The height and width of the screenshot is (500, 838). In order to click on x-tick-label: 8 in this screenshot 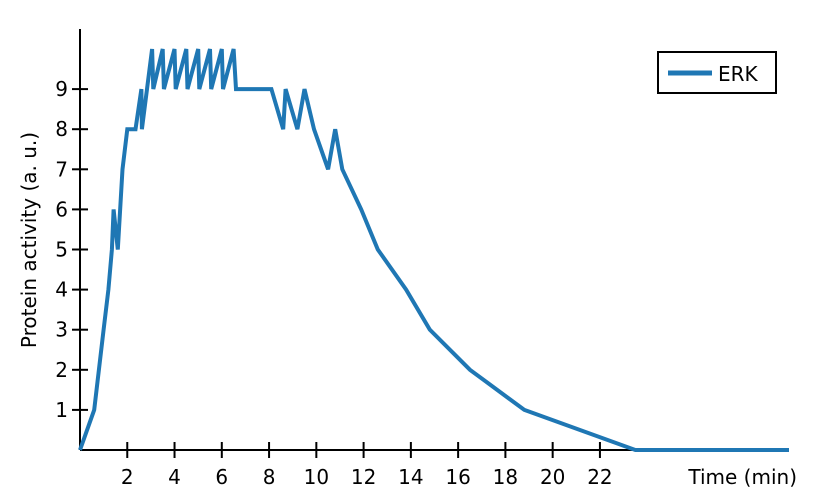, I will do `click(269, 477)`.